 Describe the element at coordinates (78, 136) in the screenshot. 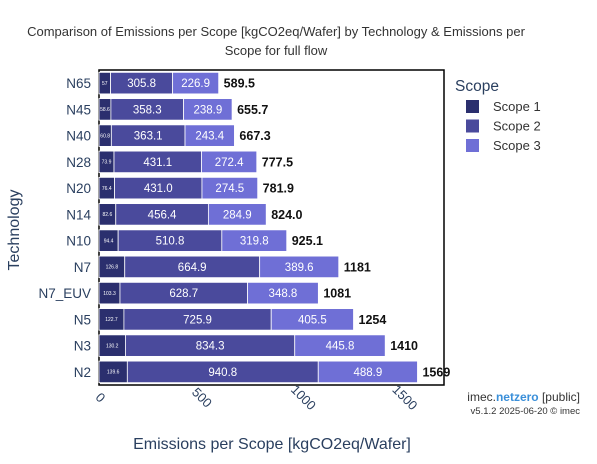

I see `y-tick-label: N40` at that location.